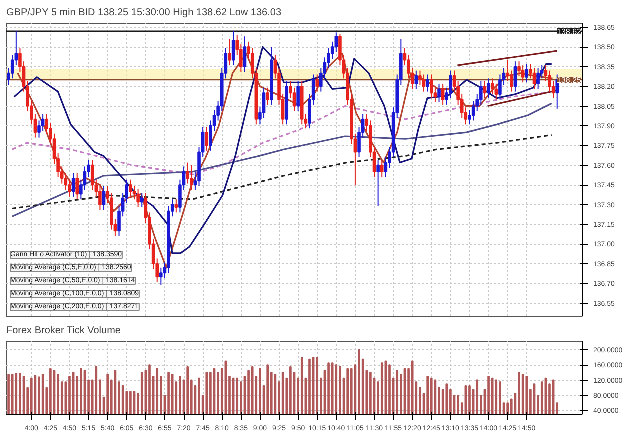  I want to click on ref-line-label: 138.62, so click(569, 31).